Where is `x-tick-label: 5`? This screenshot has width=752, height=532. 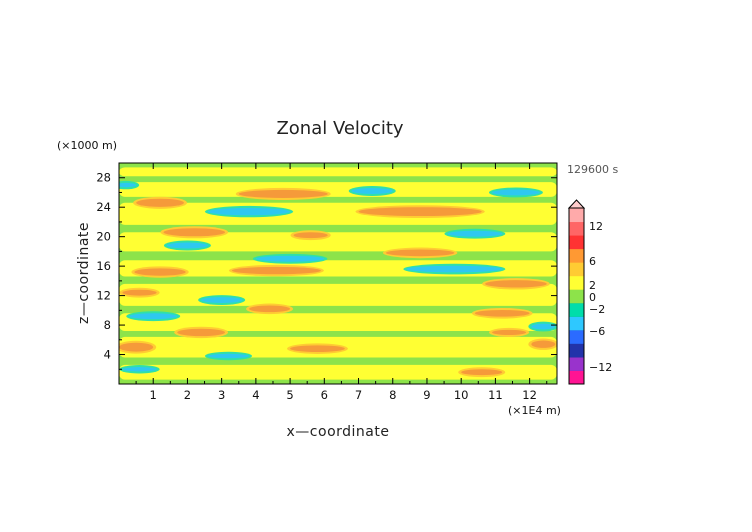 x-tick-label: 5 is located at coordinates (289, 395).